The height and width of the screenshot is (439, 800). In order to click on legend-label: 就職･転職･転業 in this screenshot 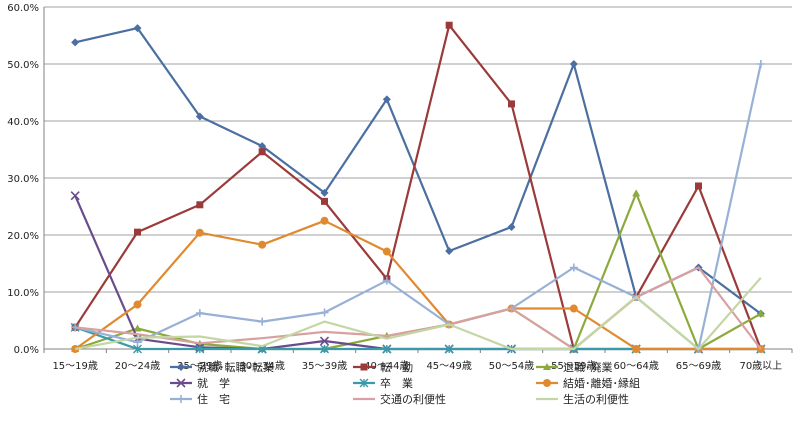, I will do `click(235, 367)`.